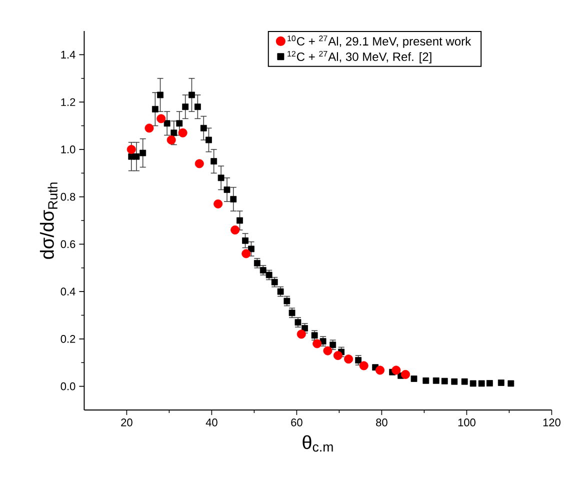 The width and height of the screenshot is (564, 488). I want to click on y-tick-label: 1.0, so click(68, 150).